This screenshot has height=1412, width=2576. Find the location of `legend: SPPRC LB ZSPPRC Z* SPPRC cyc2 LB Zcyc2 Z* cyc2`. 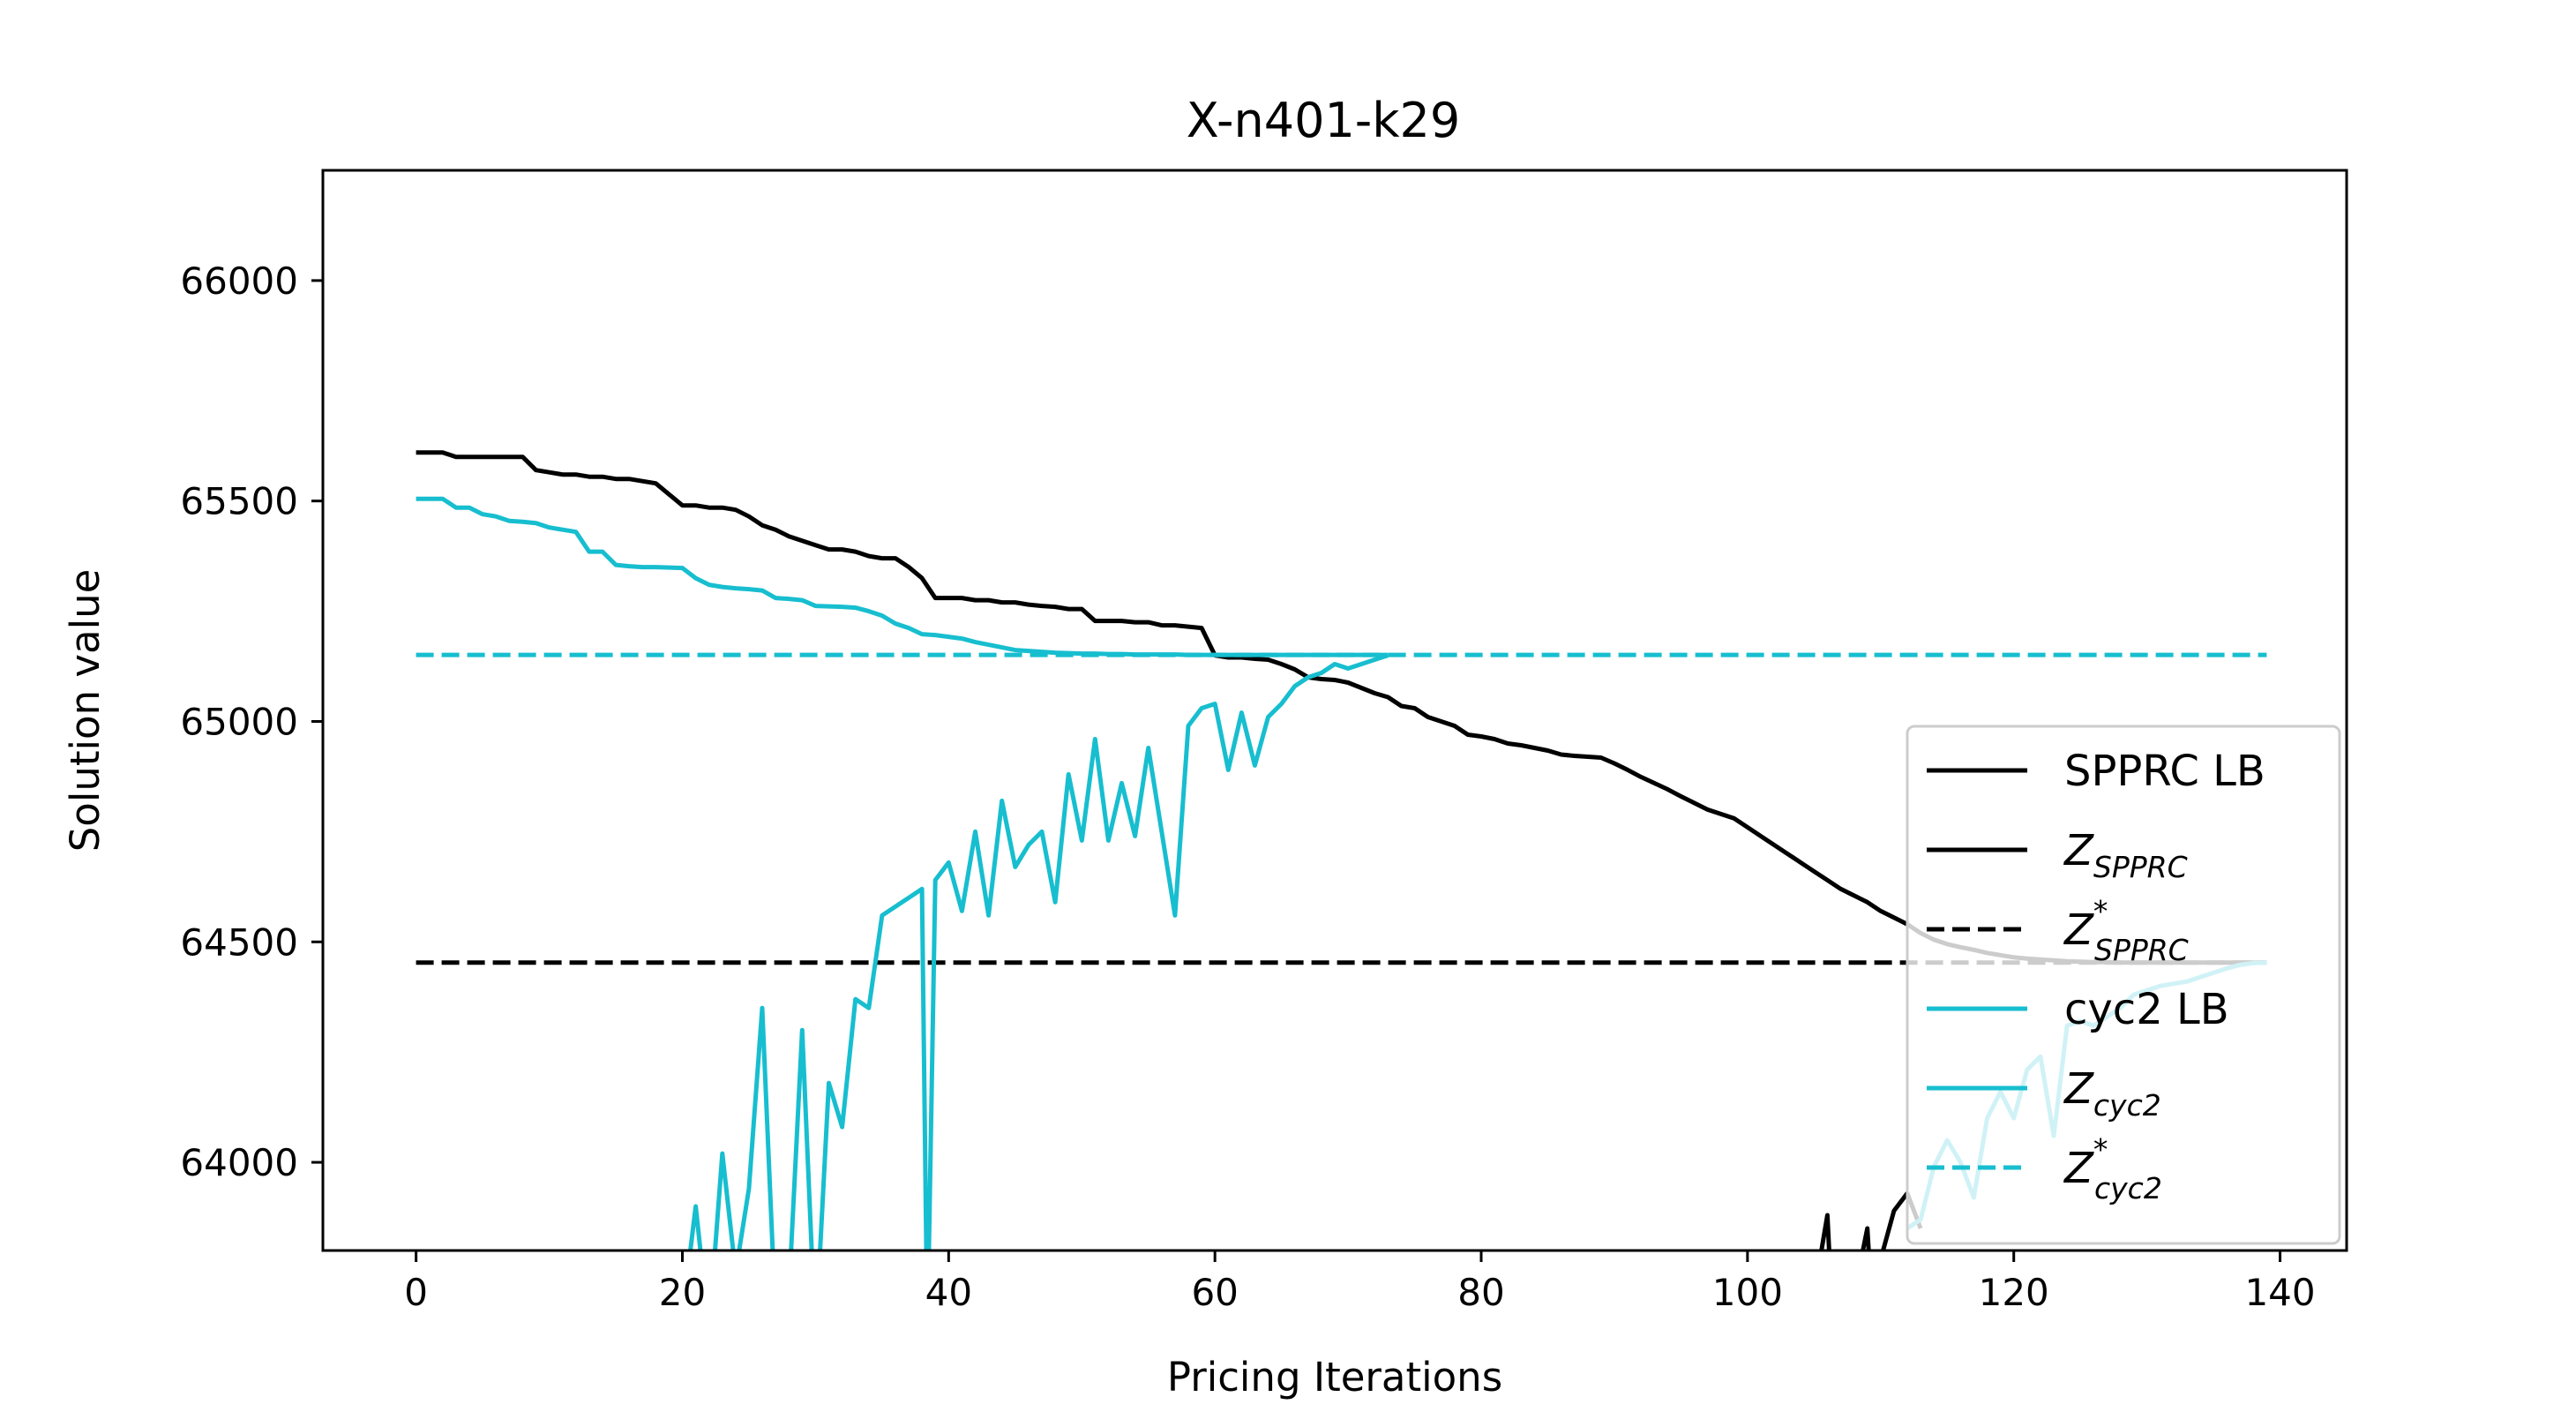

legend: SPPRC LB ZSPPRC Z* SPPRC cyc2 LB Zcyc2 Z* cyc2 is located at coordinates (2123, 985).